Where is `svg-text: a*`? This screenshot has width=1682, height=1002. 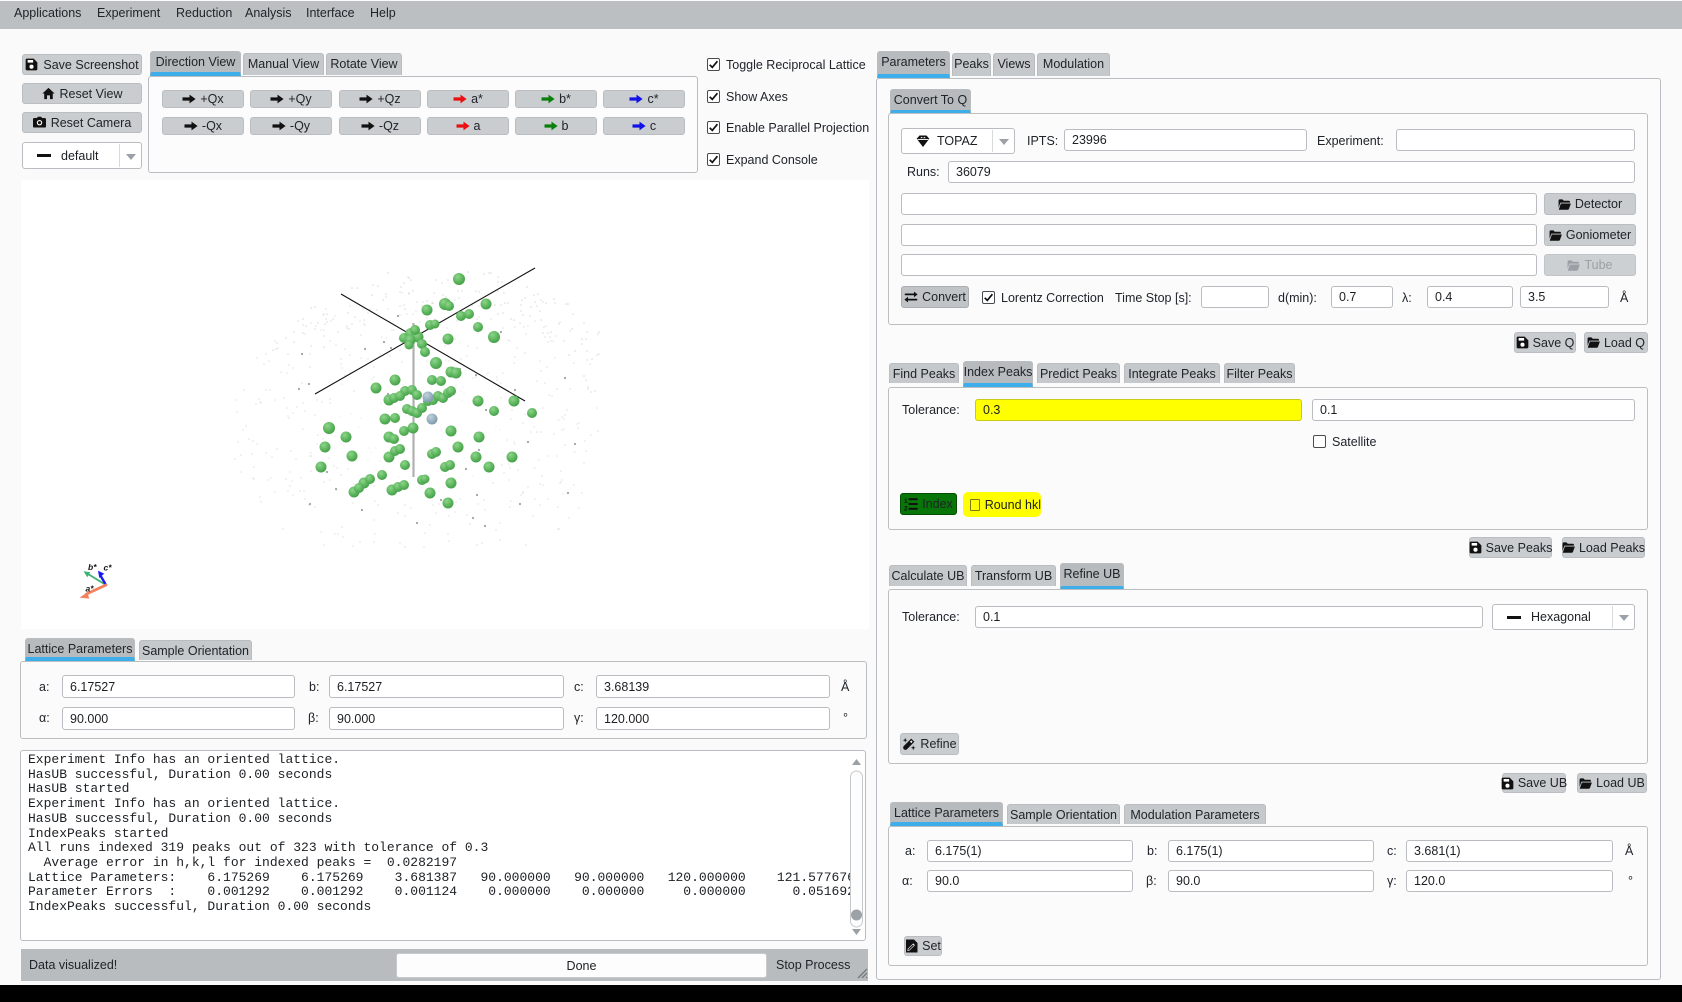 svg-text: a* is located at coordinates (90, 589).